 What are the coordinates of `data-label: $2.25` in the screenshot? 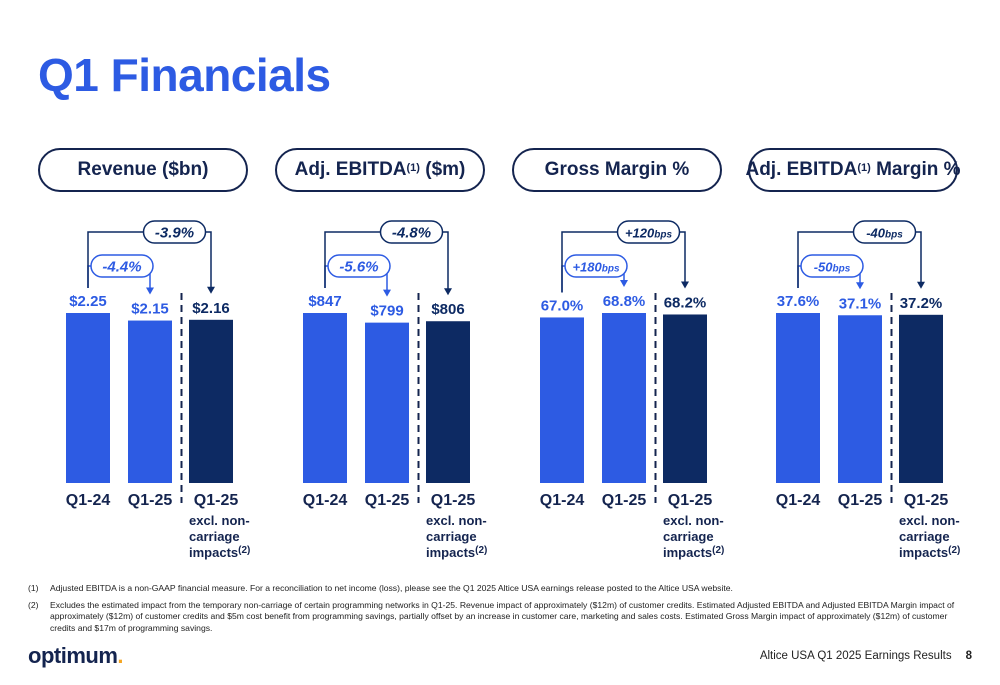 It's located at (88, 301).